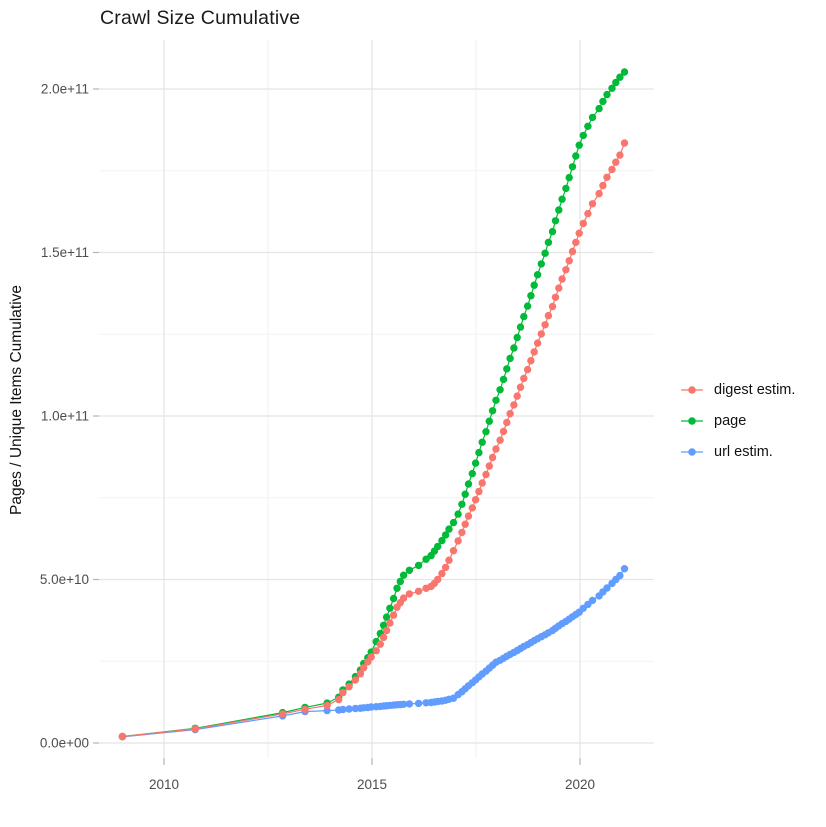  Describe the element at coordinates (64, 743) in the screenshot. I see `y-tick-label: 0.0e+00` at that location.